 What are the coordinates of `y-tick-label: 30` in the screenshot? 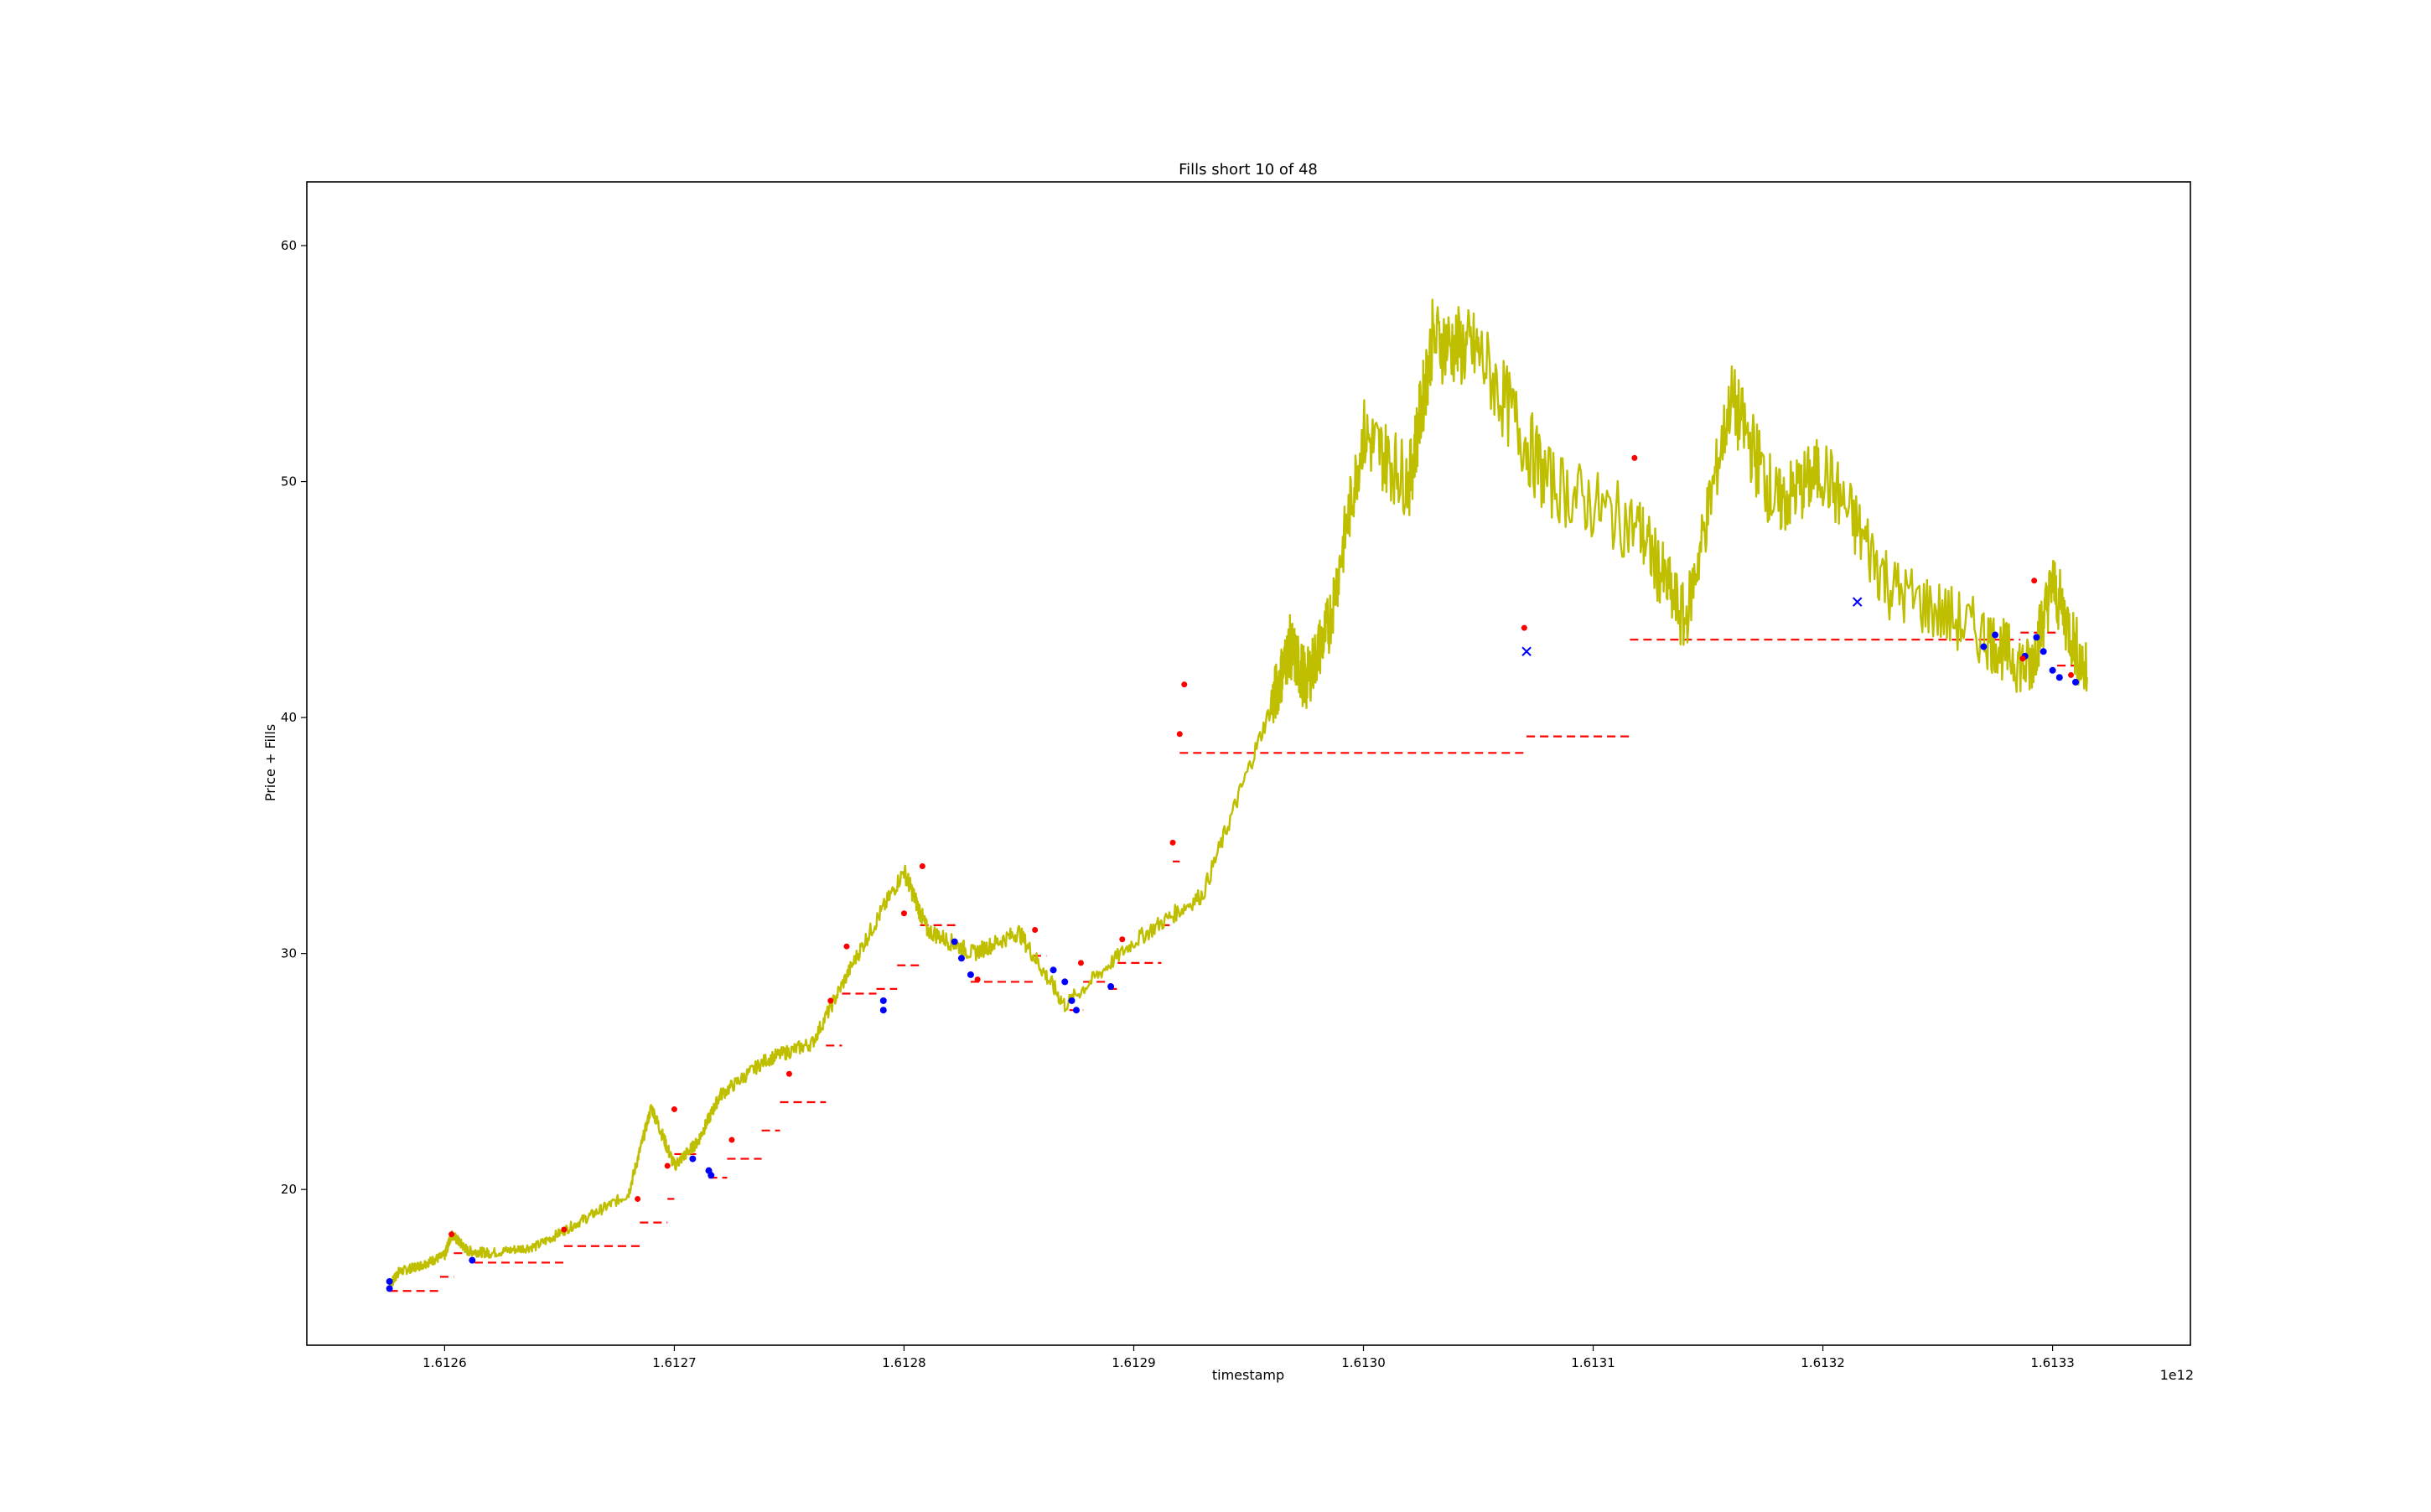 It's located at (289, 953).